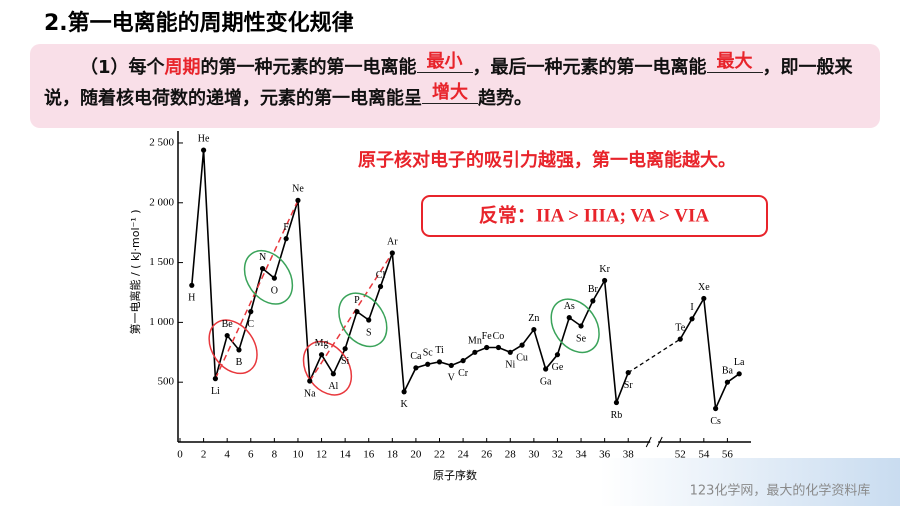  What do you see at coordinates (593, 289) in the screenshot?
I see `point-label: Br` at bounding box center [593, 289].